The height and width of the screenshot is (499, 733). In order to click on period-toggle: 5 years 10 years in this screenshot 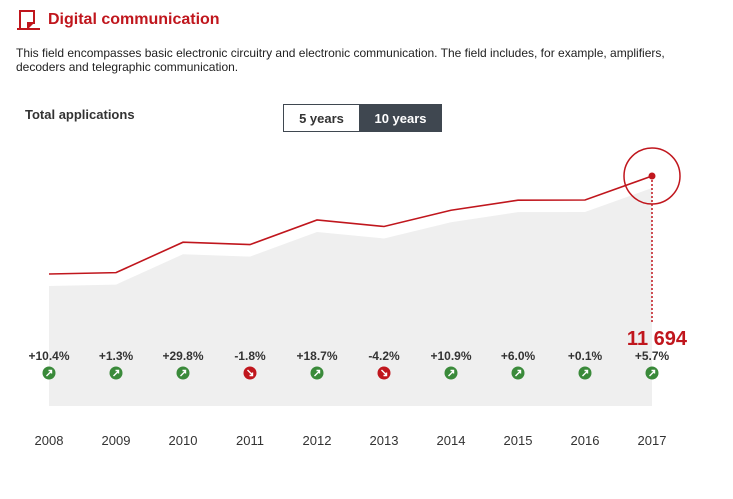, I will do `click(362, 118)`.